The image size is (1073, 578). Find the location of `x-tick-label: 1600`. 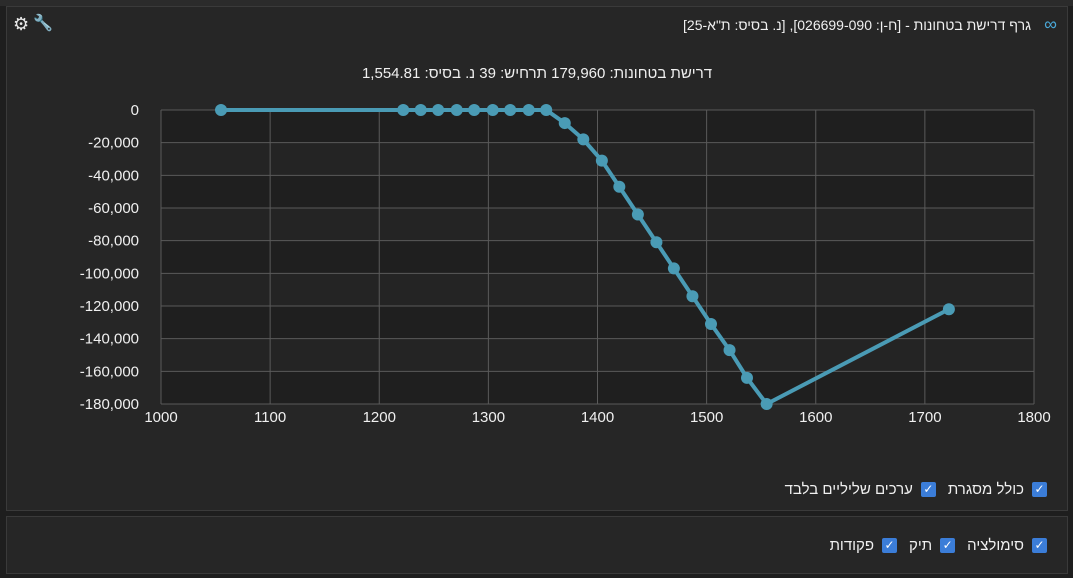

x-tick-label: 1600 is located at coordinates (815, 417).